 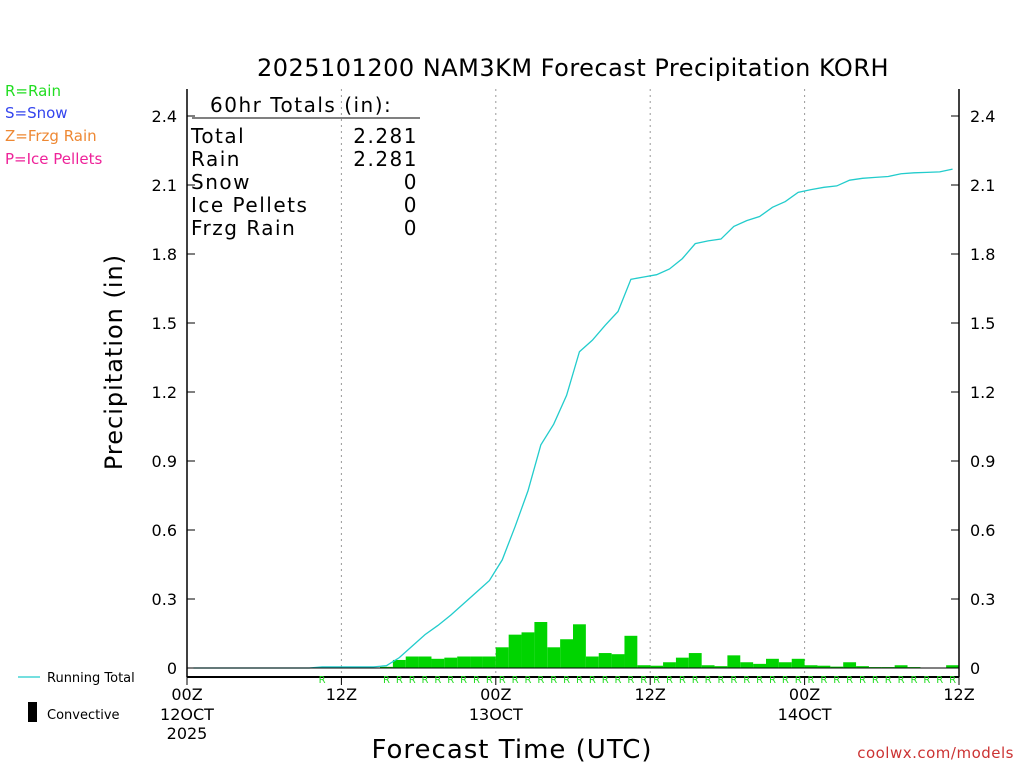 What do you see at coordinates (605, 680) in the screenshot?
I see `type-marker-32: R` at bounding box center [605, 680].